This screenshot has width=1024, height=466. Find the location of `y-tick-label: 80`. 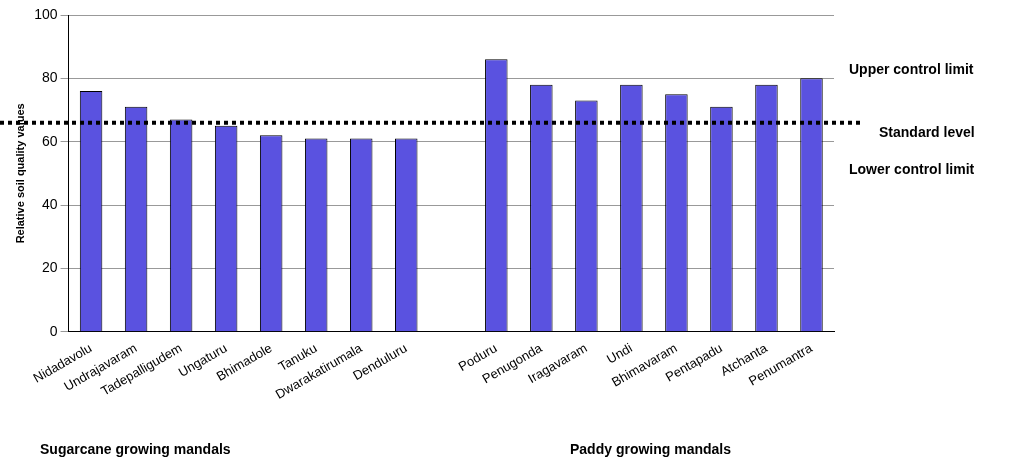

y-tick-label: 80 is located at coordinates (49, 77).